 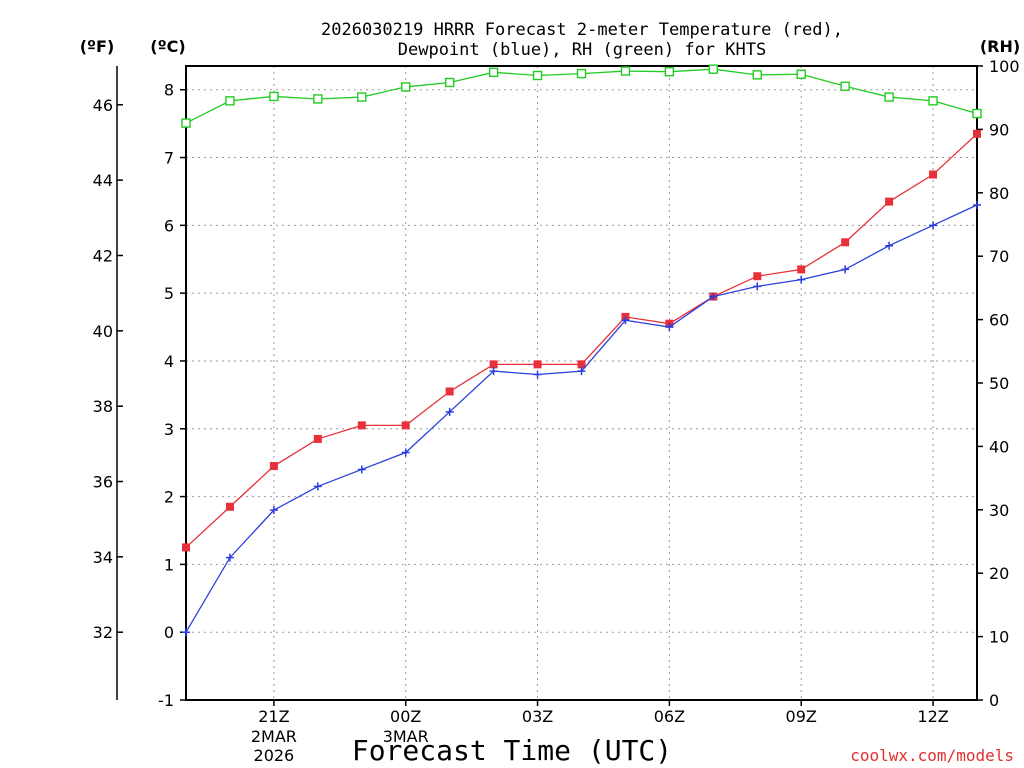 I want to click on rh-tick-label: 20, so click(x=999, y=573).